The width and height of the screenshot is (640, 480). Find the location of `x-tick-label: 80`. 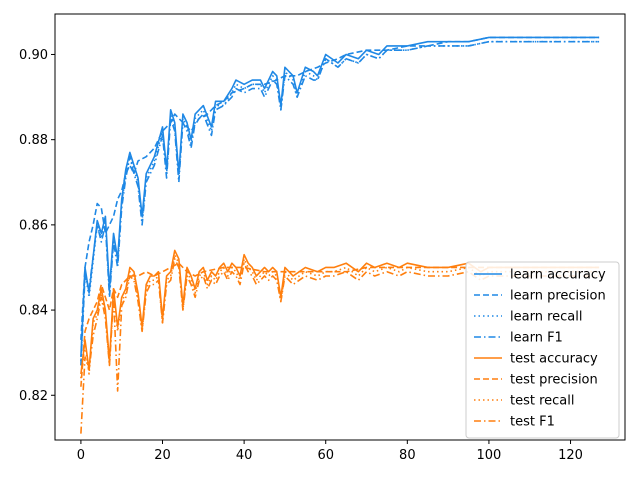

x-tick-label: 80 is located at coordinates (407, 455).